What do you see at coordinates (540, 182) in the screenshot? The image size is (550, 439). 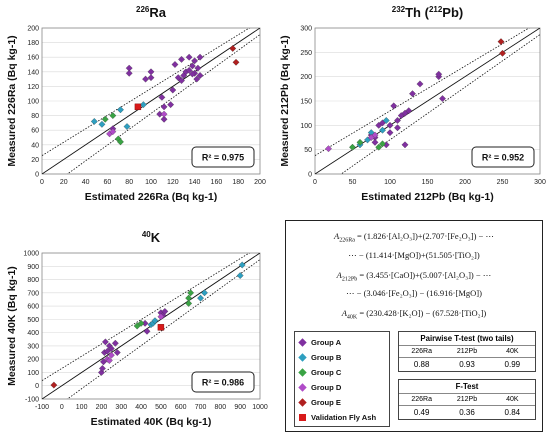 I see `x-tick-label: 300` at bounding box center [540, 182].